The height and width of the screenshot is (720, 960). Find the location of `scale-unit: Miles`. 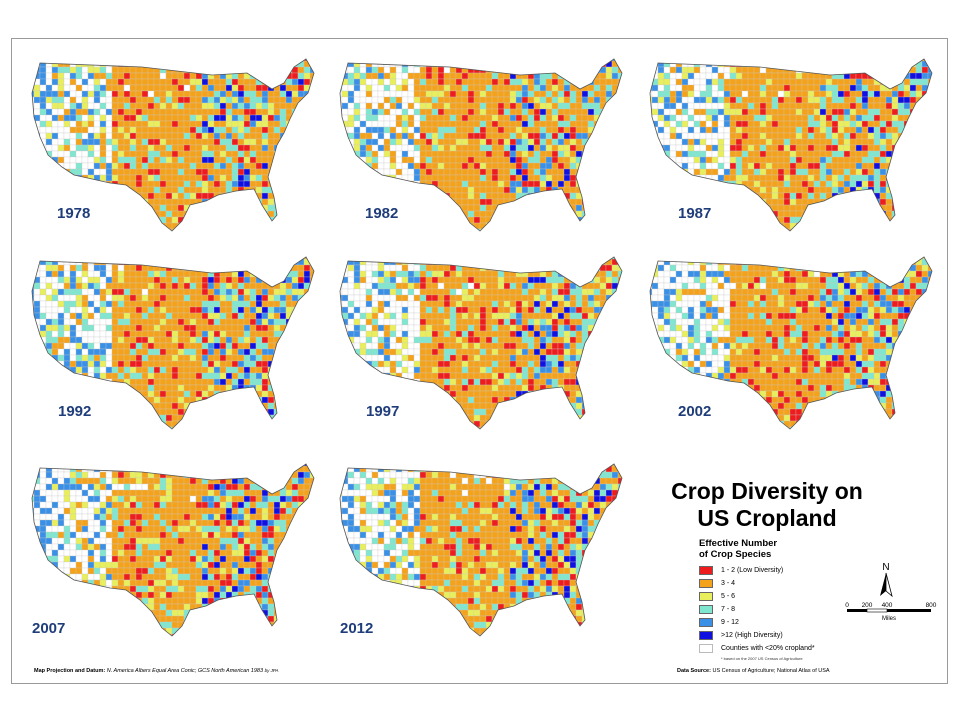

scale-unit: Miles is located at coordinates (889, 619).